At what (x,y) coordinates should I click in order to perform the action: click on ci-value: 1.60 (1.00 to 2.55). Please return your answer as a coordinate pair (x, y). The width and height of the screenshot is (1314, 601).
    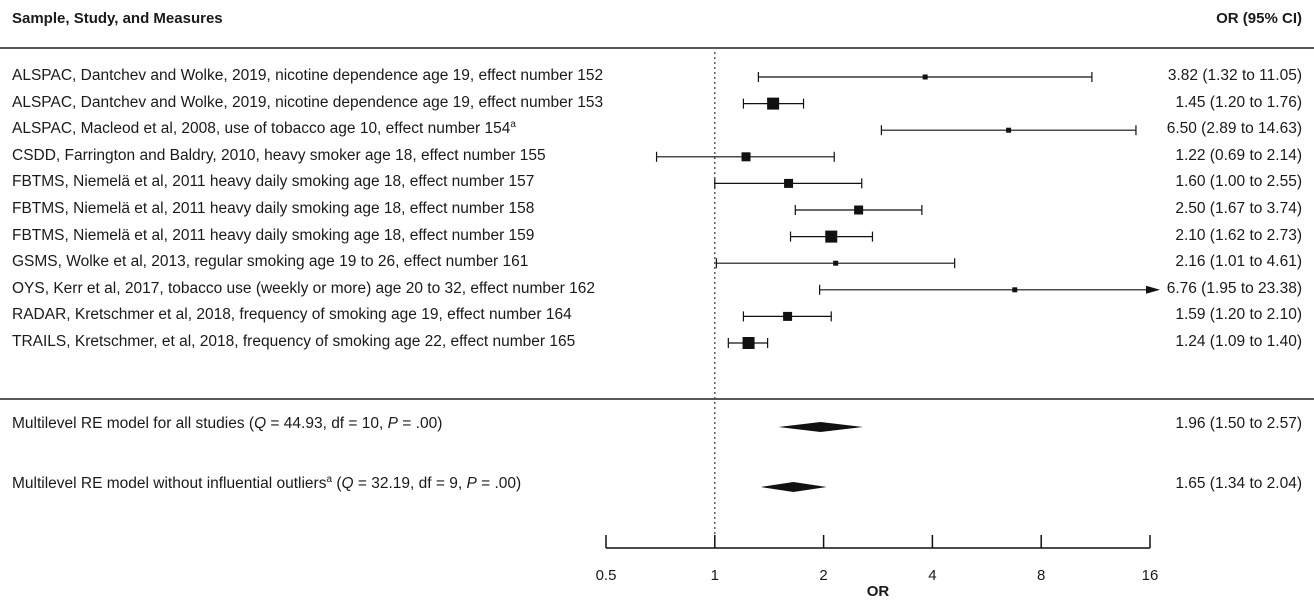
    Looking at the image, I should click on (1238, 182).